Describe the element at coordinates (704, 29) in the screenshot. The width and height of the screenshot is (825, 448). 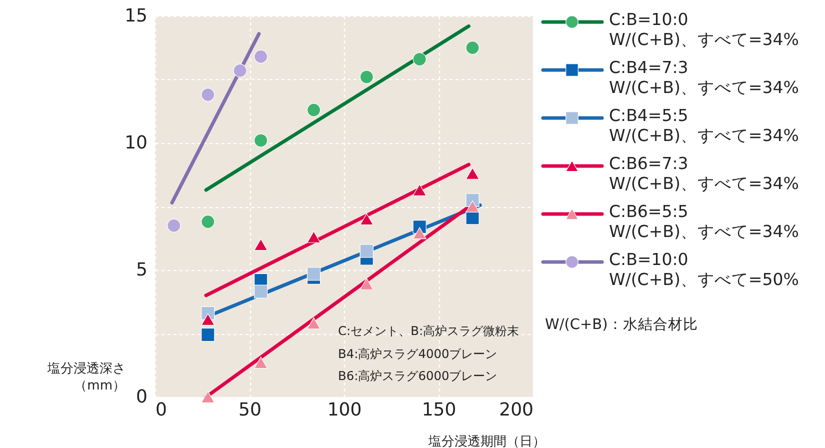
I see `legend-label: C:B=10:0 W/(C+B)、すべて=34%` at that location.